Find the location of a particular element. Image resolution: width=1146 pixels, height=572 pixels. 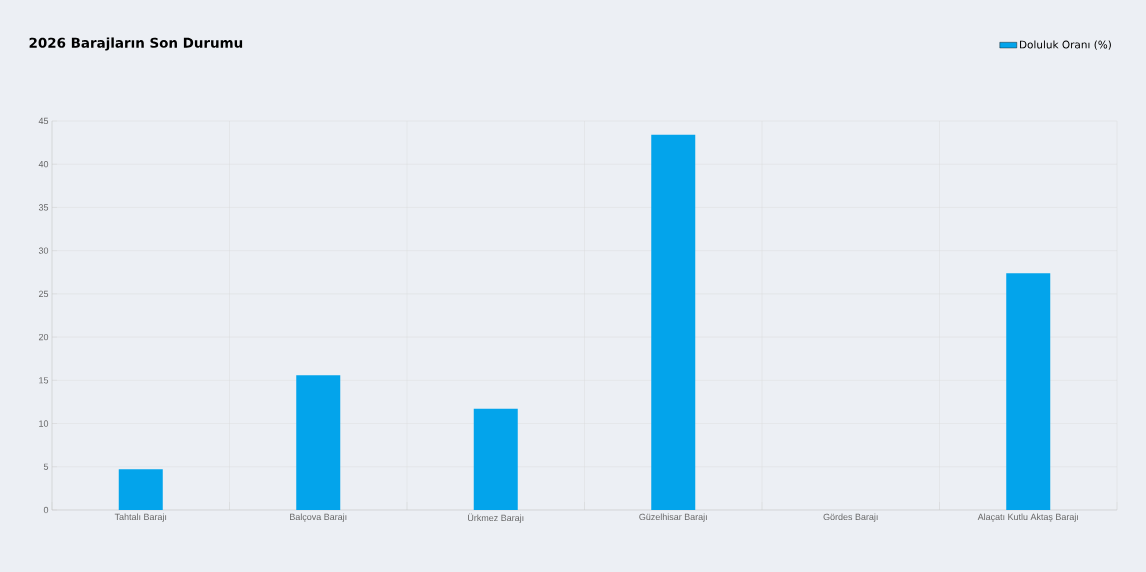

y-tick-label: 35 is located at coordinates (43, 207).